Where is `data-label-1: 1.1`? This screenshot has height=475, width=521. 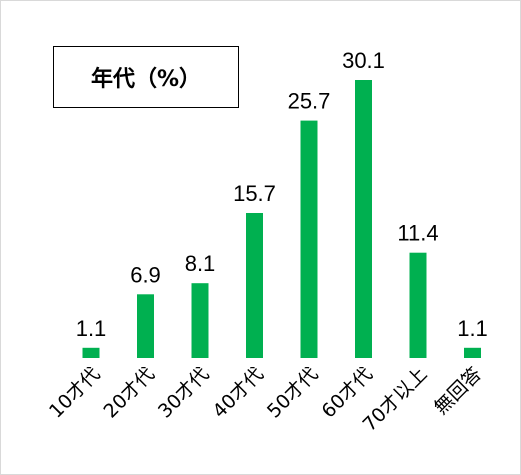
data-label-1: 1.1 is located at coordinates (91, 328).